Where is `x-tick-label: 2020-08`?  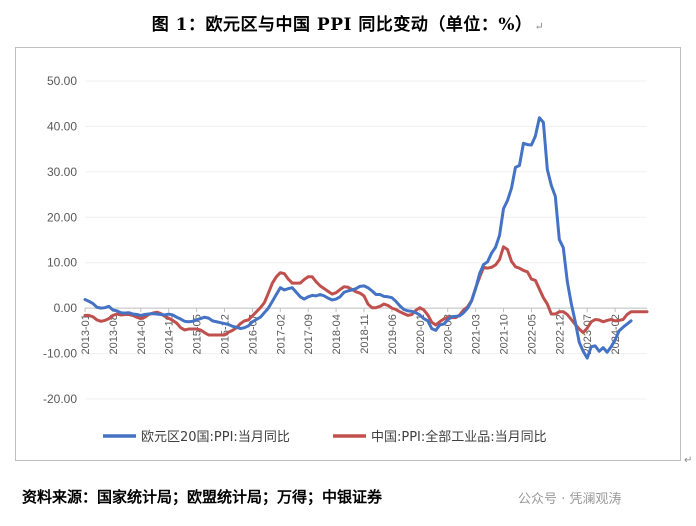
x-tick-label: 2020-08 is located at coordinates (449, 334).